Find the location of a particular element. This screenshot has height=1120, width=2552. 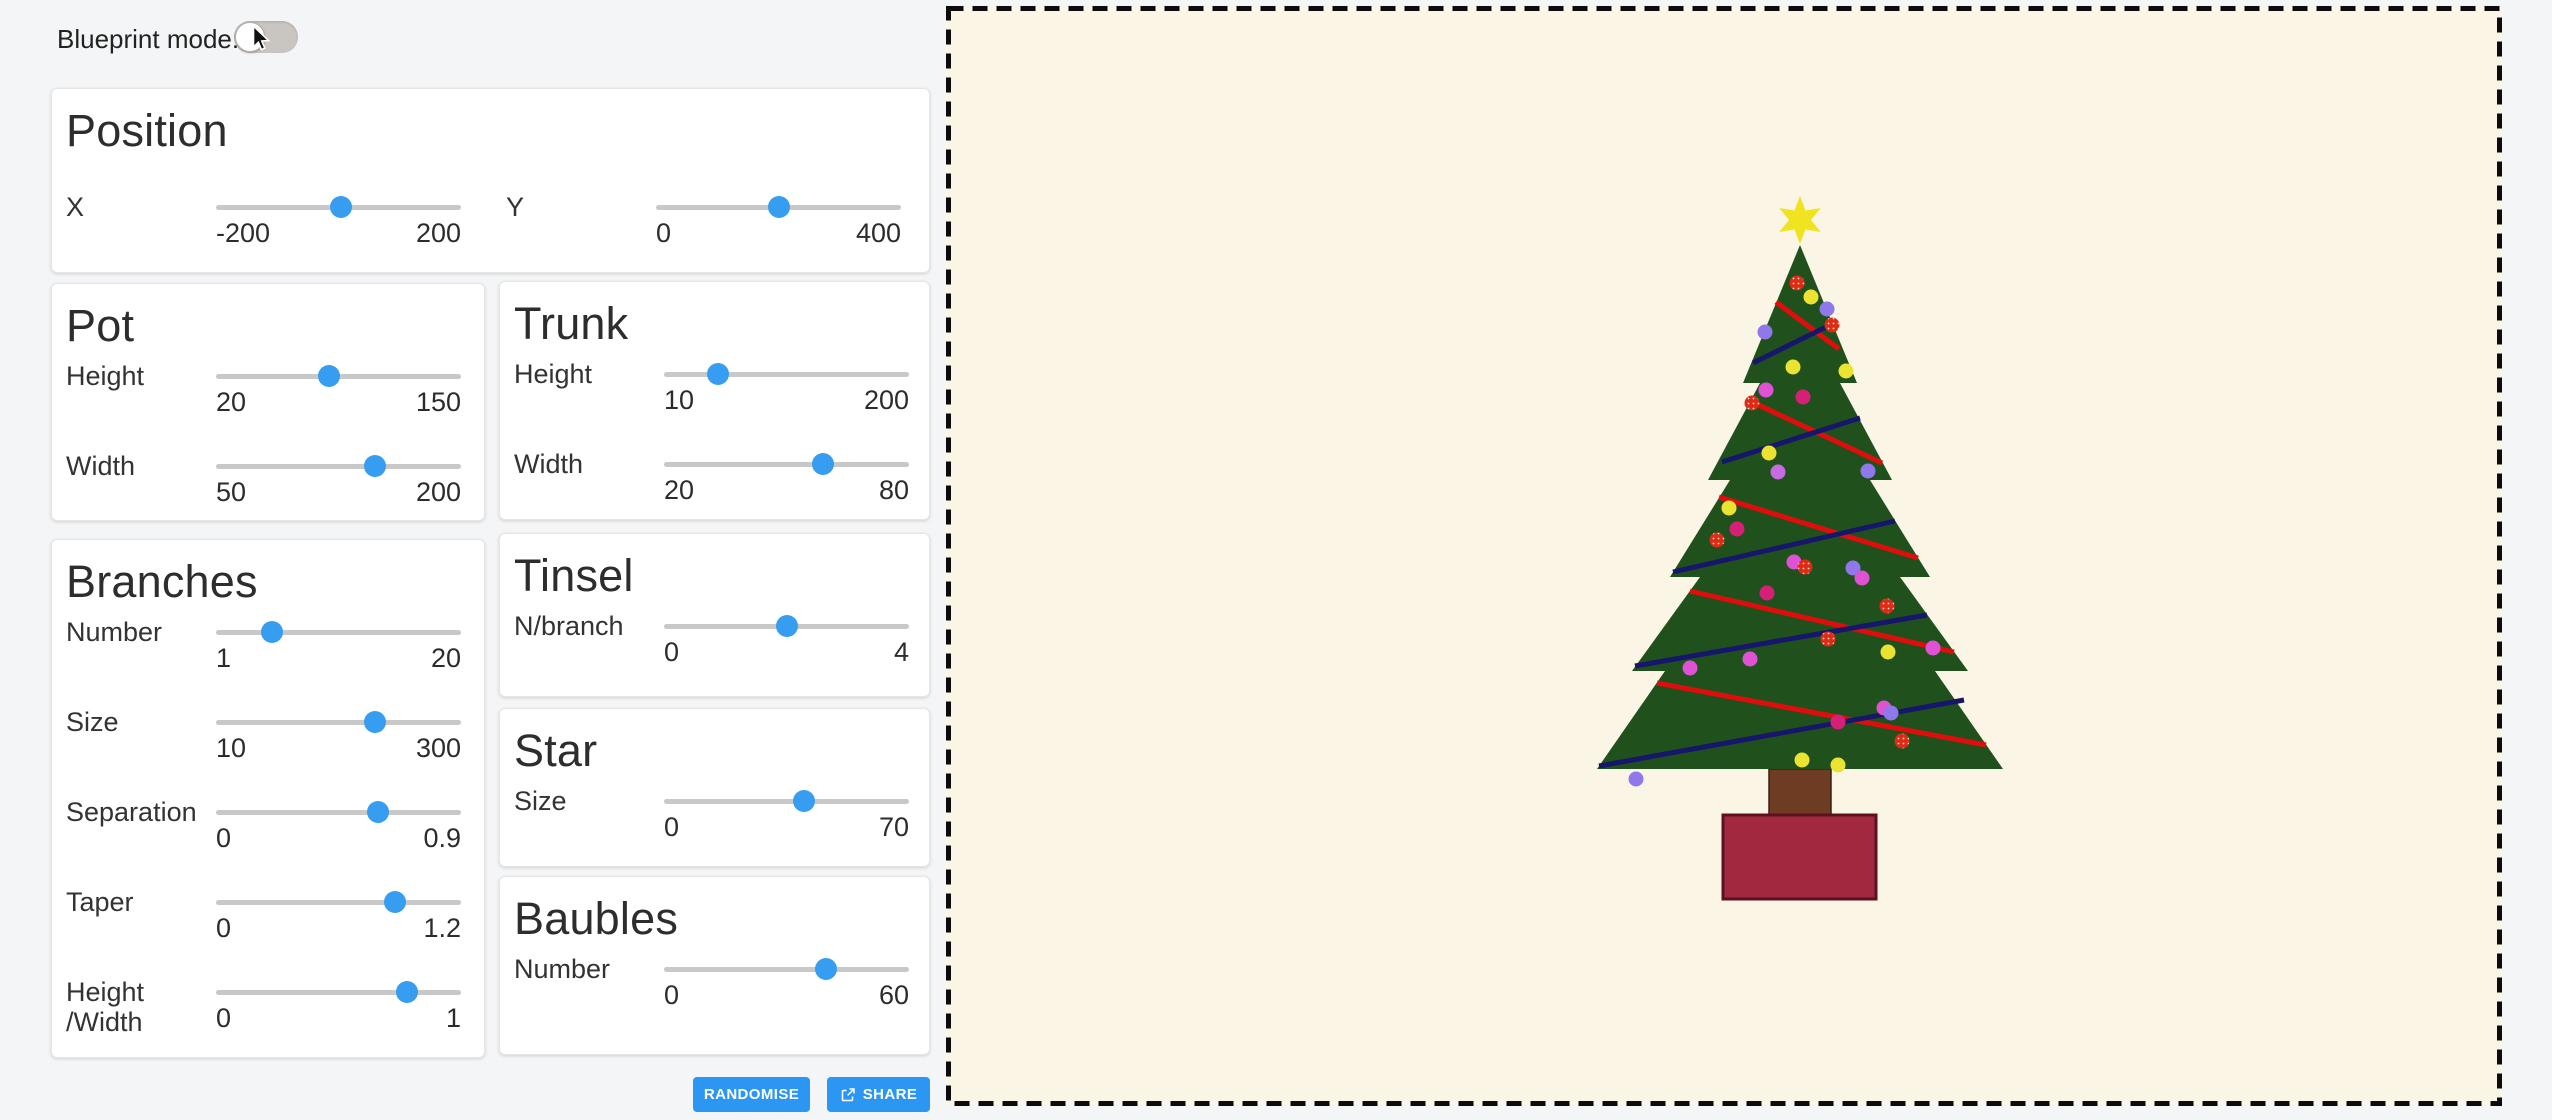

position-card: Position X -200 200 Y 0 400 is located at coordinates (490, 180).